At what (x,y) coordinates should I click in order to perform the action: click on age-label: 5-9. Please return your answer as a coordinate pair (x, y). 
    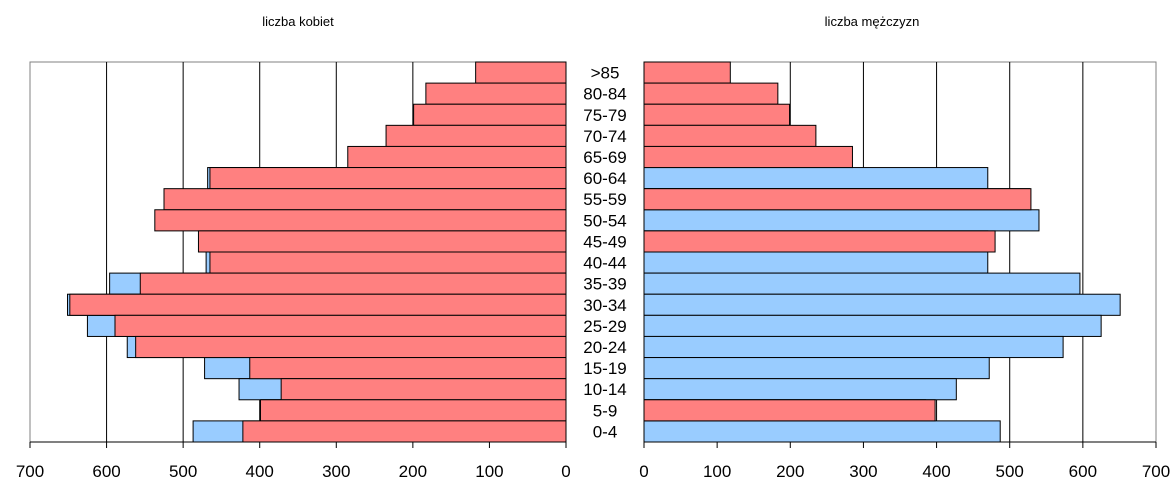
    Looking at the image, I should click on (605, 410).